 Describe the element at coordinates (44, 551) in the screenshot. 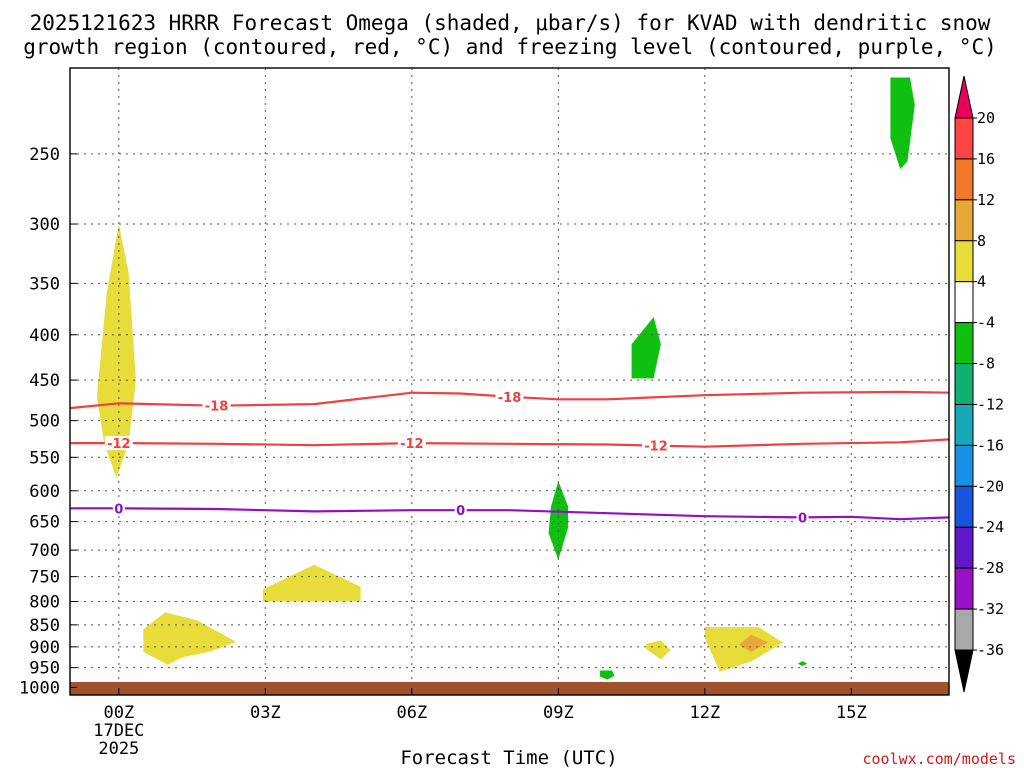

I see `y-tick-700: 700` at that location.